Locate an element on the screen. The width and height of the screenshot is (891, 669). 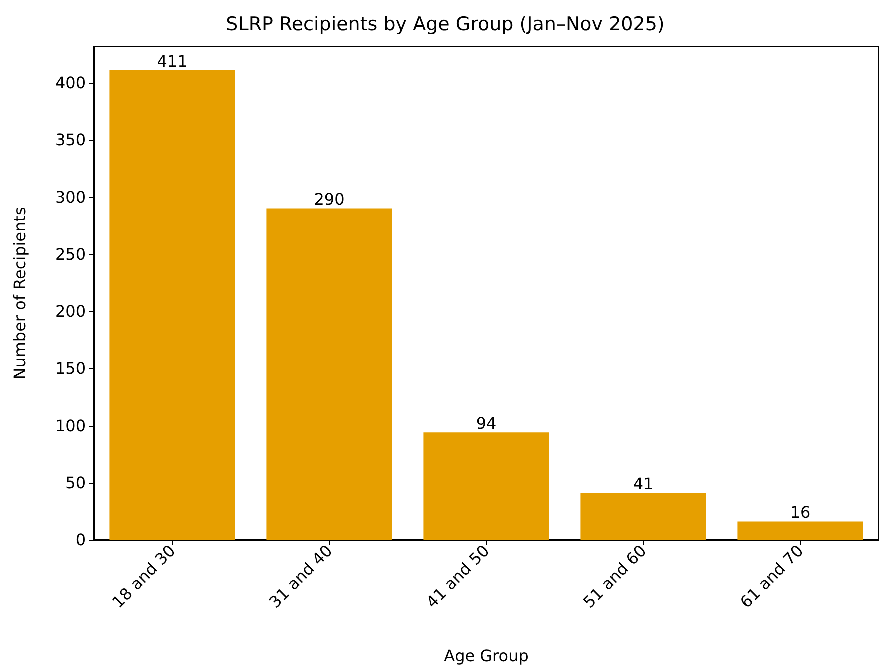
y-tick-label: 300 is located at coordinates (70, 197).